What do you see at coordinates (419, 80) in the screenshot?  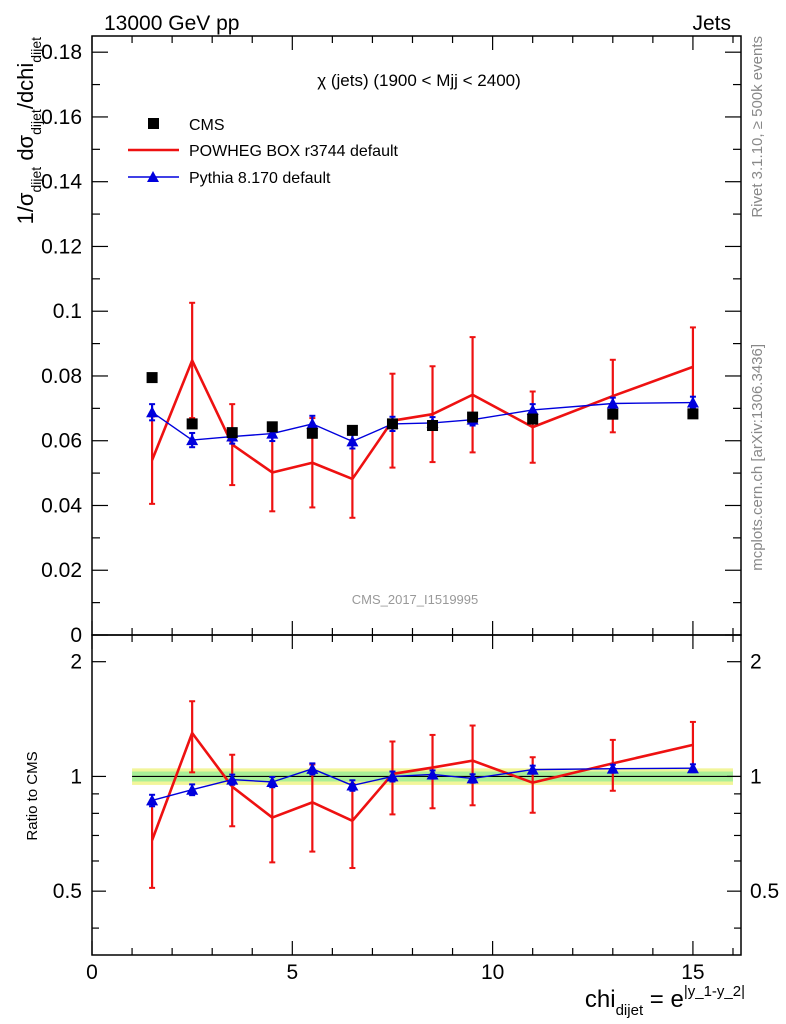 I see `plot-title: χ (jets) (1900 < Mjj < 2400)` at bounding box center [419, 80].